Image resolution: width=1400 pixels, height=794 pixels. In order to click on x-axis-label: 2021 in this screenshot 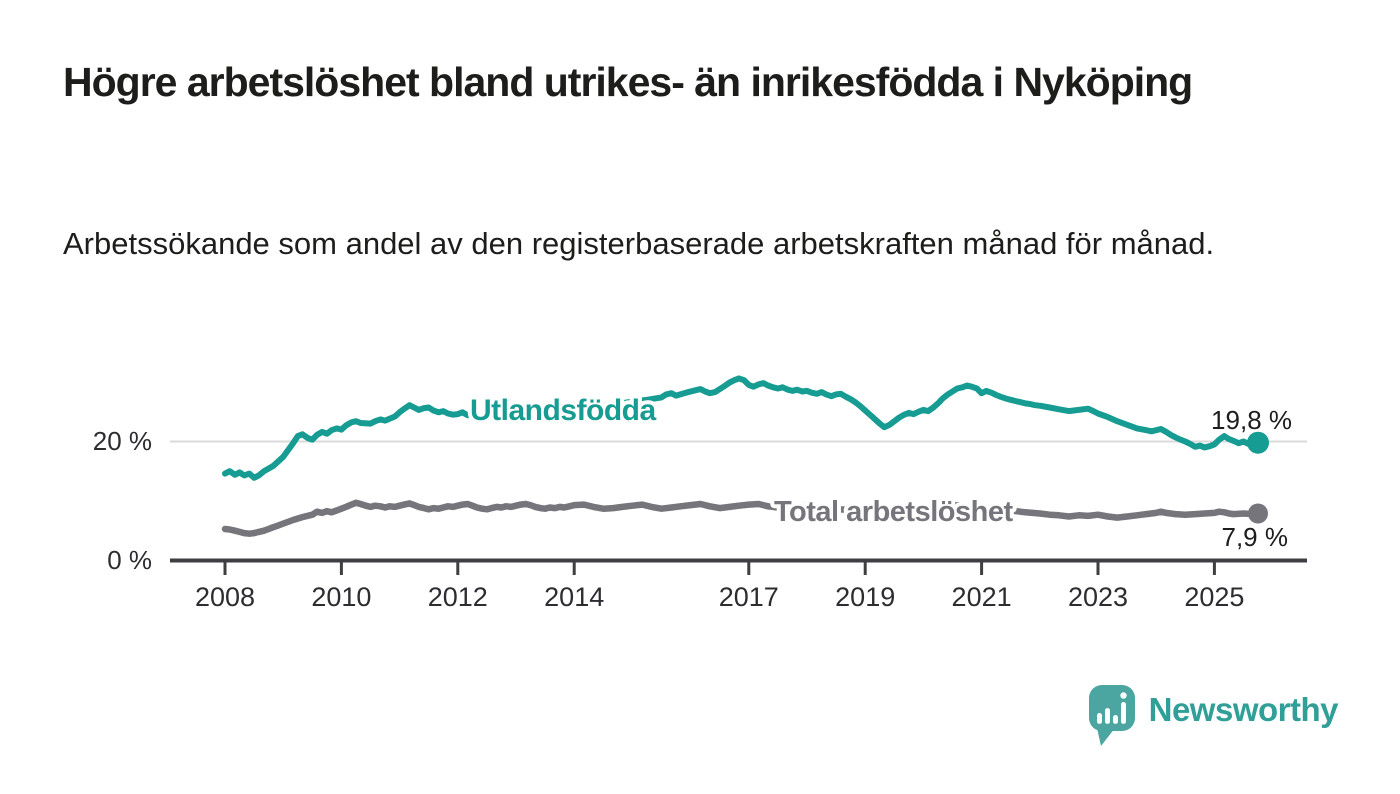, I will do `click(982, 597)`.